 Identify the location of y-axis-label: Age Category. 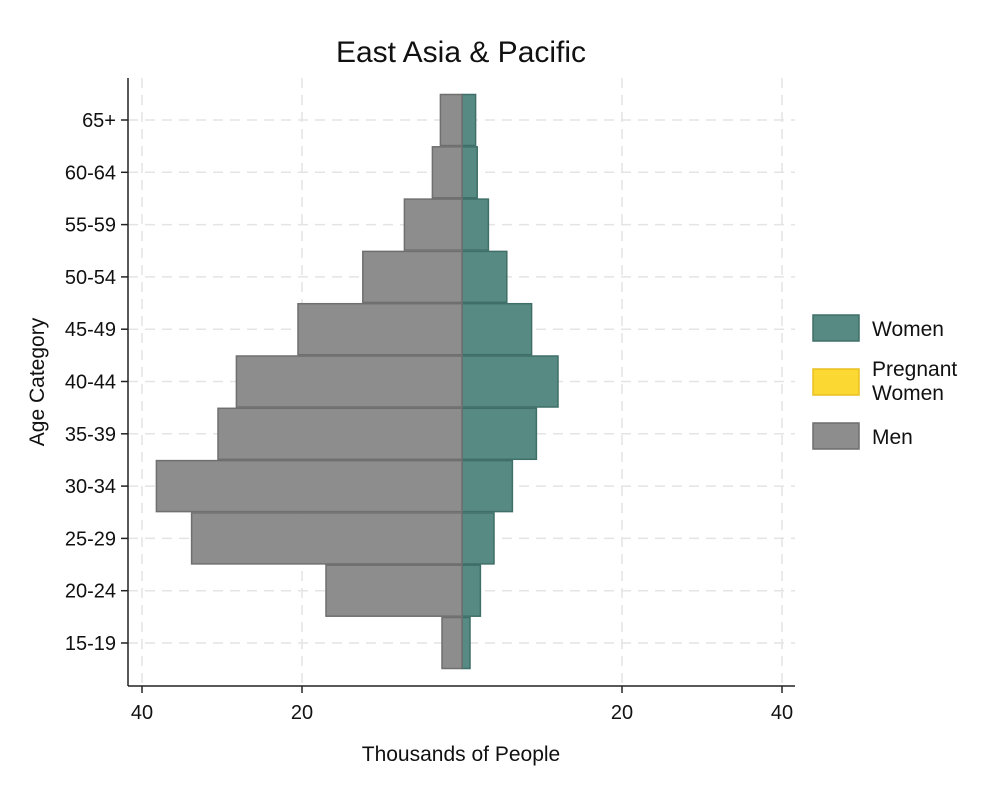
(37, 381).